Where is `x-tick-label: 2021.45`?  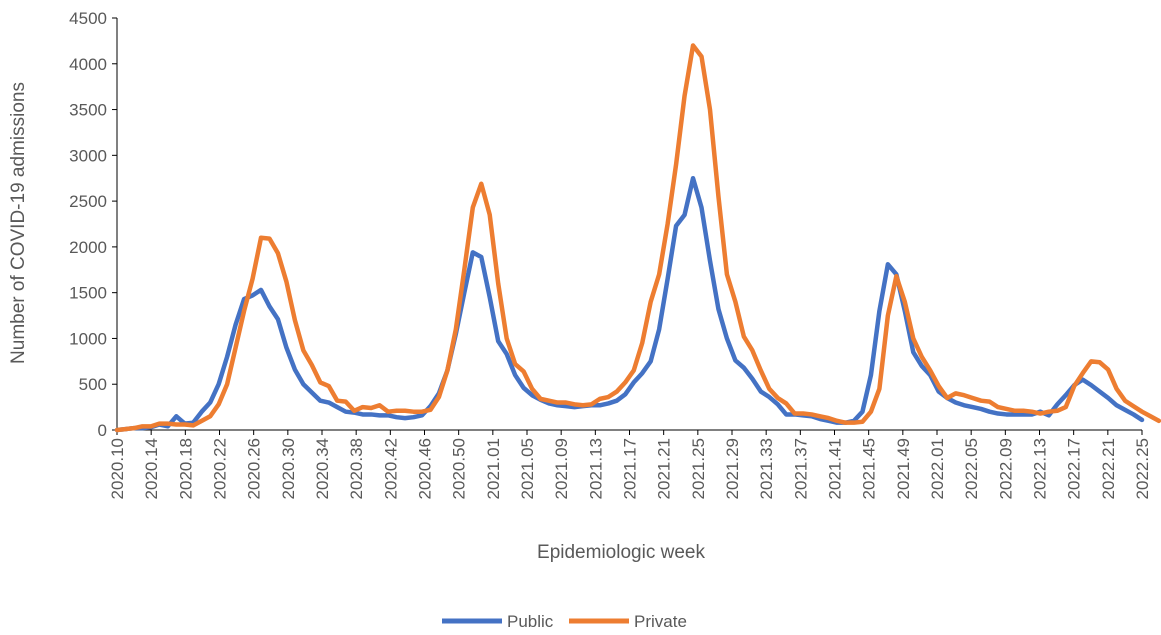
x-tick-label: 2021.45 is located at coordinates (869, 468).